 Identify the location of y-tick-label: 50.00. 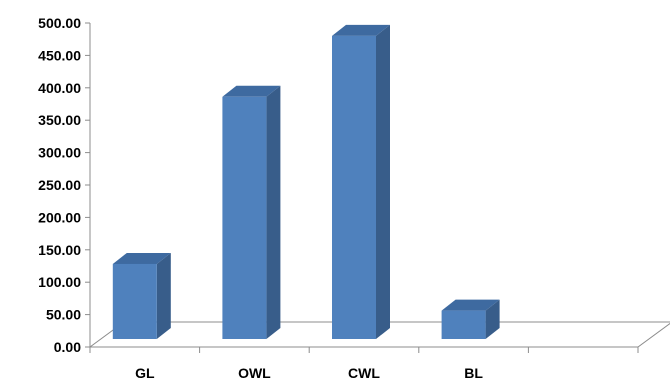
(63, 315).